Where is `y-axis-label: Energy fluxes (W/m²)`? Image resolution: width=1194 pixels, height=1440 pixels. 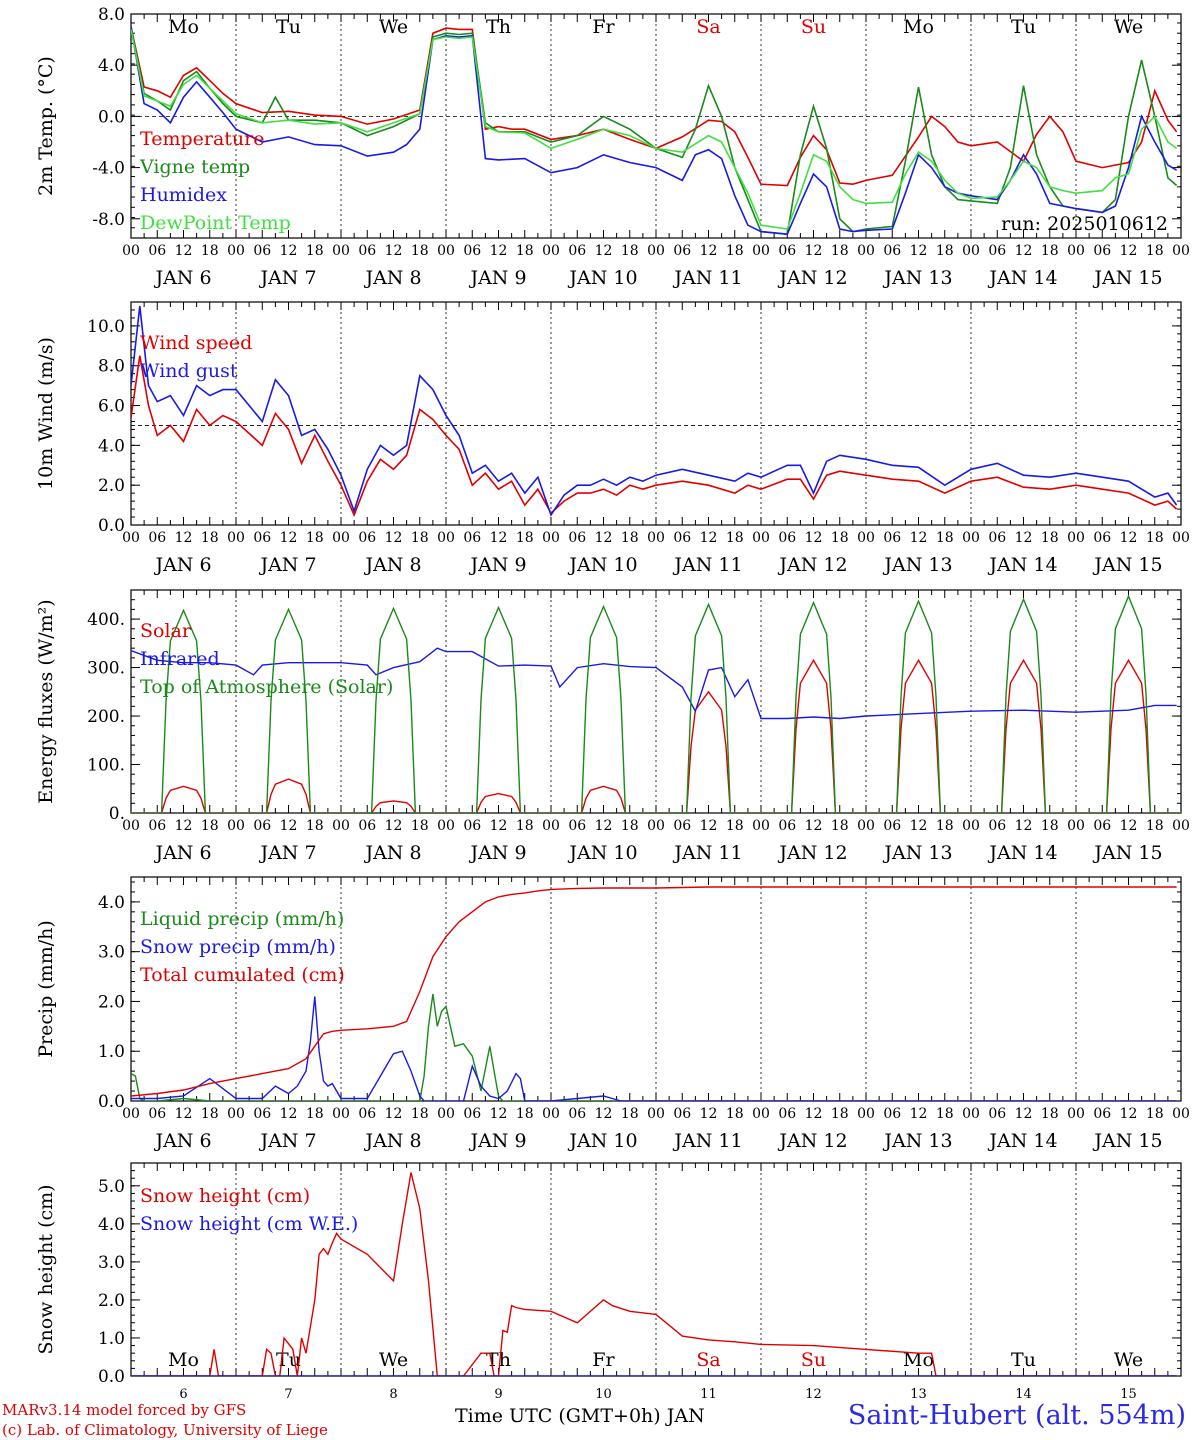
y-axis-label: Energy fluxes (W/m²) is located at coordinates (46, 701).